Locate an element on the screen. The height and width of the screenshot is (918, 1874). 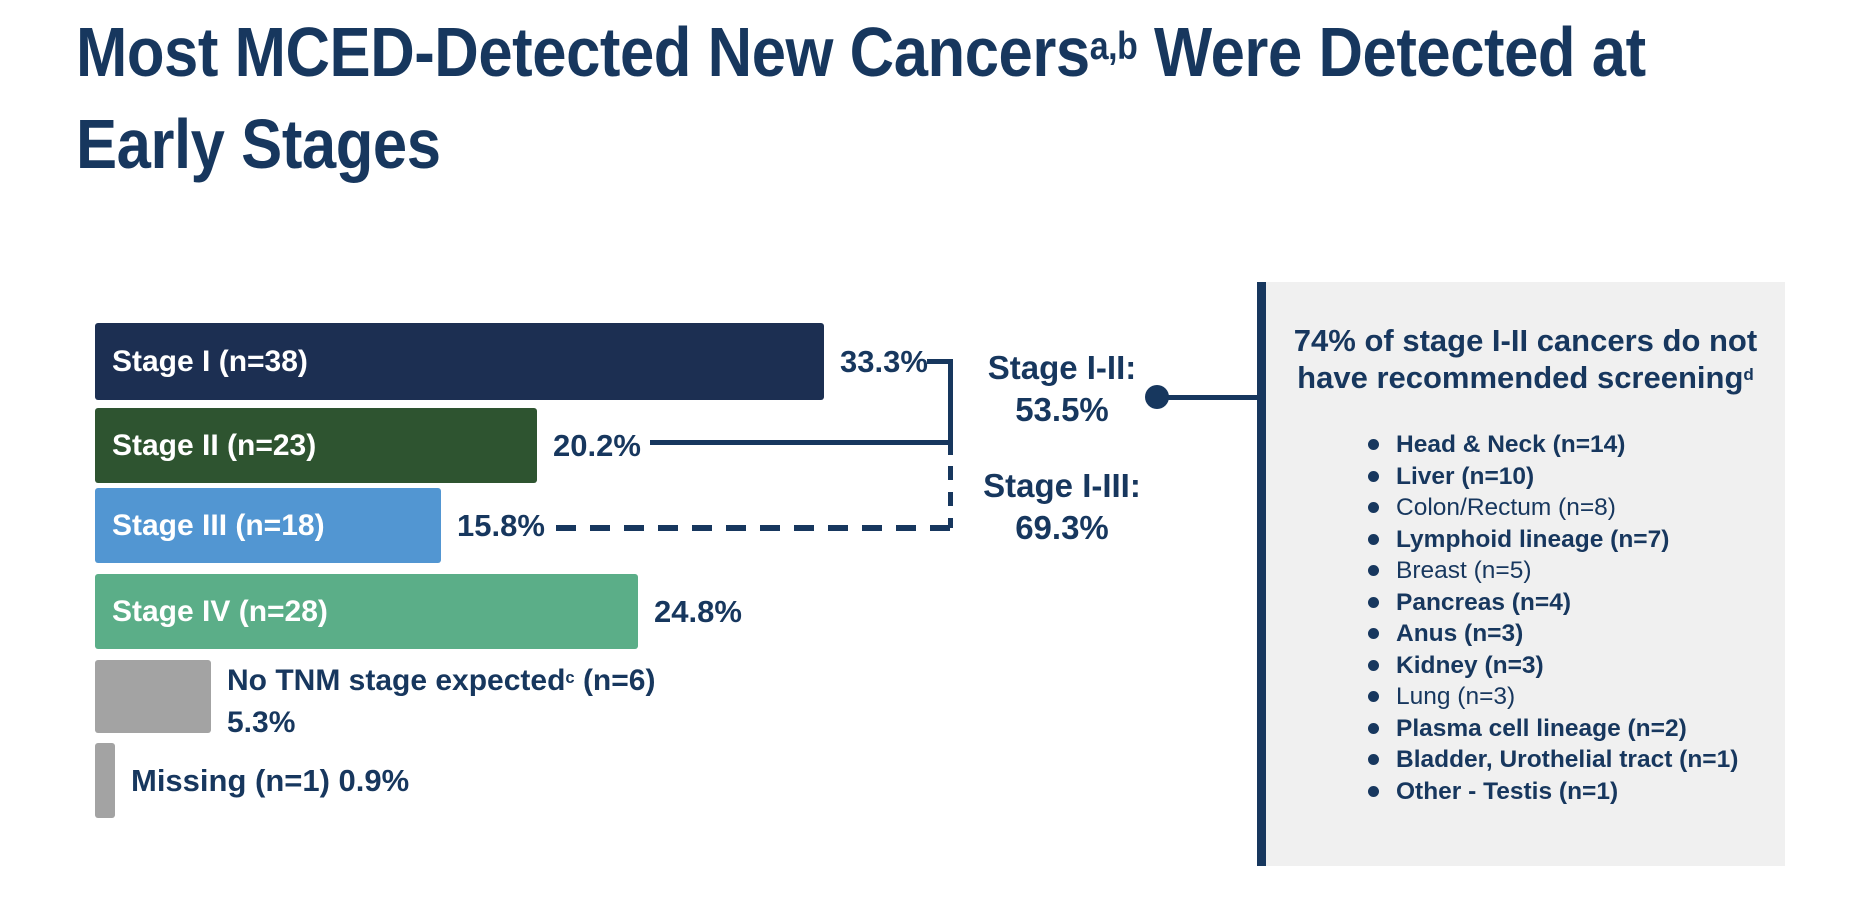
bar-stage-4: Stage IV (n=28) is located at coordinates (366, 611).